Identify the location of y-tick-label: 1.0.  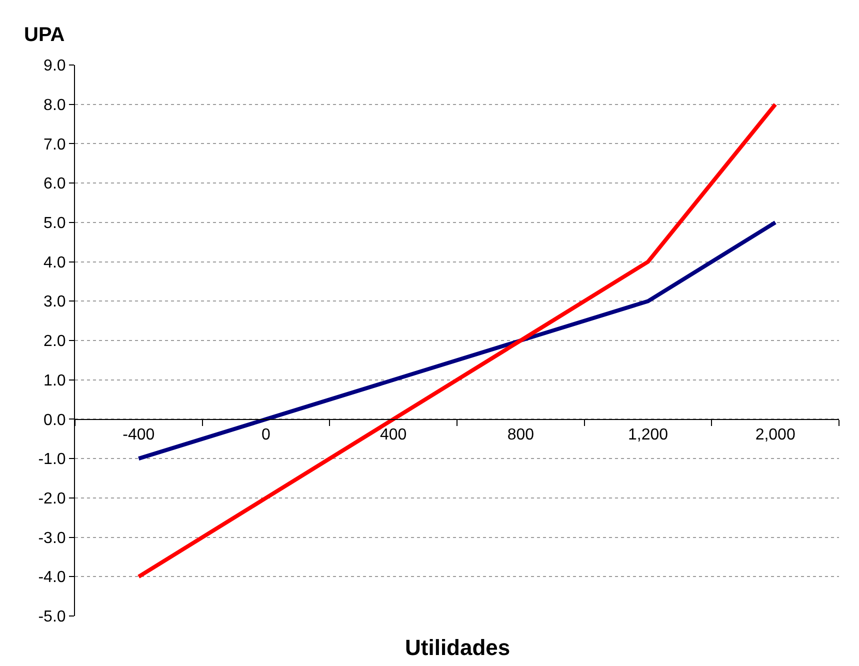
(55, 381).